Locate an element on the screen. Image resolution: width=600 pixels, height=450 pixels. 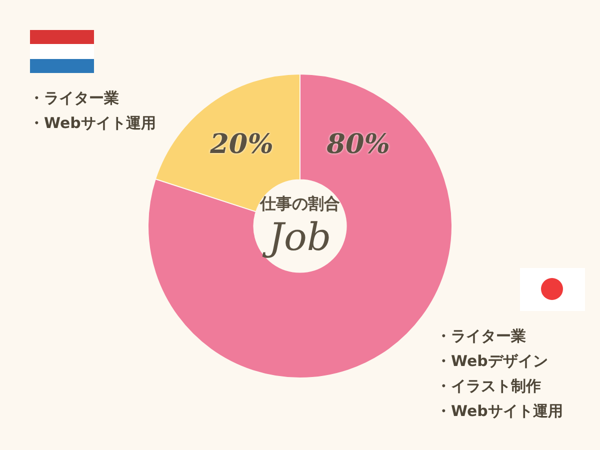
data-label: 80% is located at coordinates (358, 144).